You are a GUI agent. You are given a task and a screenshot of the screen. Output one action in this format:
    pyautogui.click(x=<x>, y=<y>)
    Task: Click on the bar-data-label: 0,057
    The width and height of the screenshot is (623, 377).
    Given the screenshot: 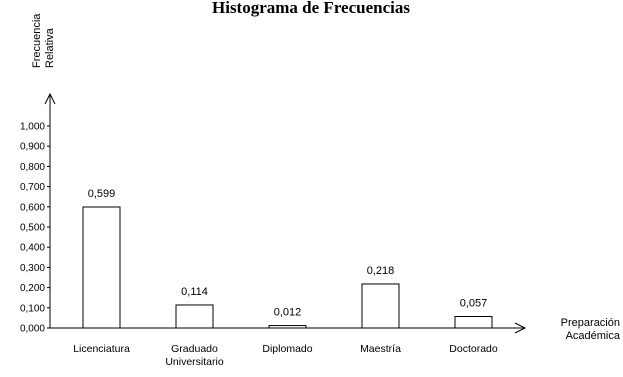 What is the action you would take?
    pyautogui.click(x=474, y=303)
    